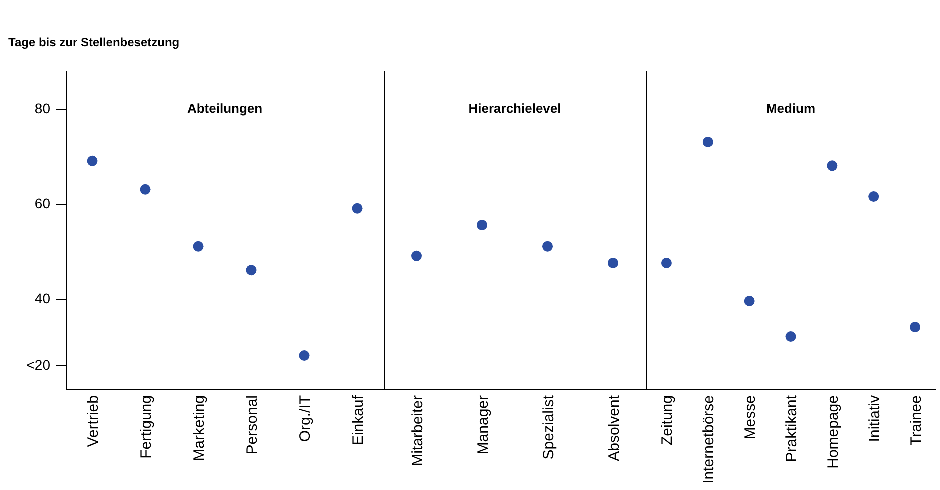 The image size is (940, 490). What do you see at coordinates (146, 427) in the screenshot?
I see `x-tick-label: Fertigung` at bounding box center [146, 427].